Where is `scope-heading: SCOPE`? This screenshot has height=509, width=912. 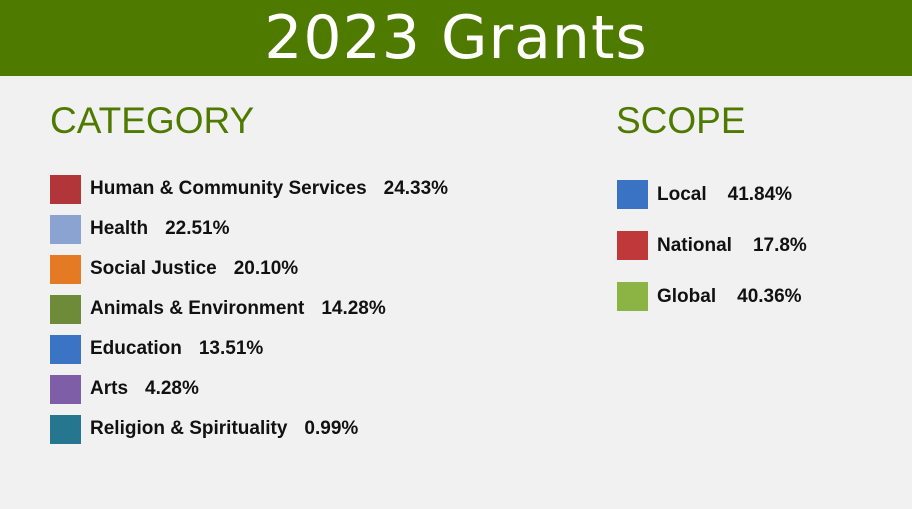 scope-heading: SCOPE is located at coordinates (681, 120).